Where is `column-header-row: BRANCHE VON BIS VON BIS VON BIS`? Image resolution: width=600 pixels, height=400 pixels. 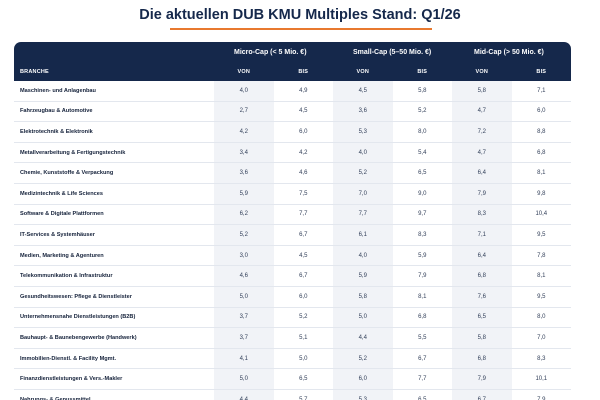
column-header-row: BRANCHE VON BIS VON BIS VON BIS is located at coordinates (292, 71).